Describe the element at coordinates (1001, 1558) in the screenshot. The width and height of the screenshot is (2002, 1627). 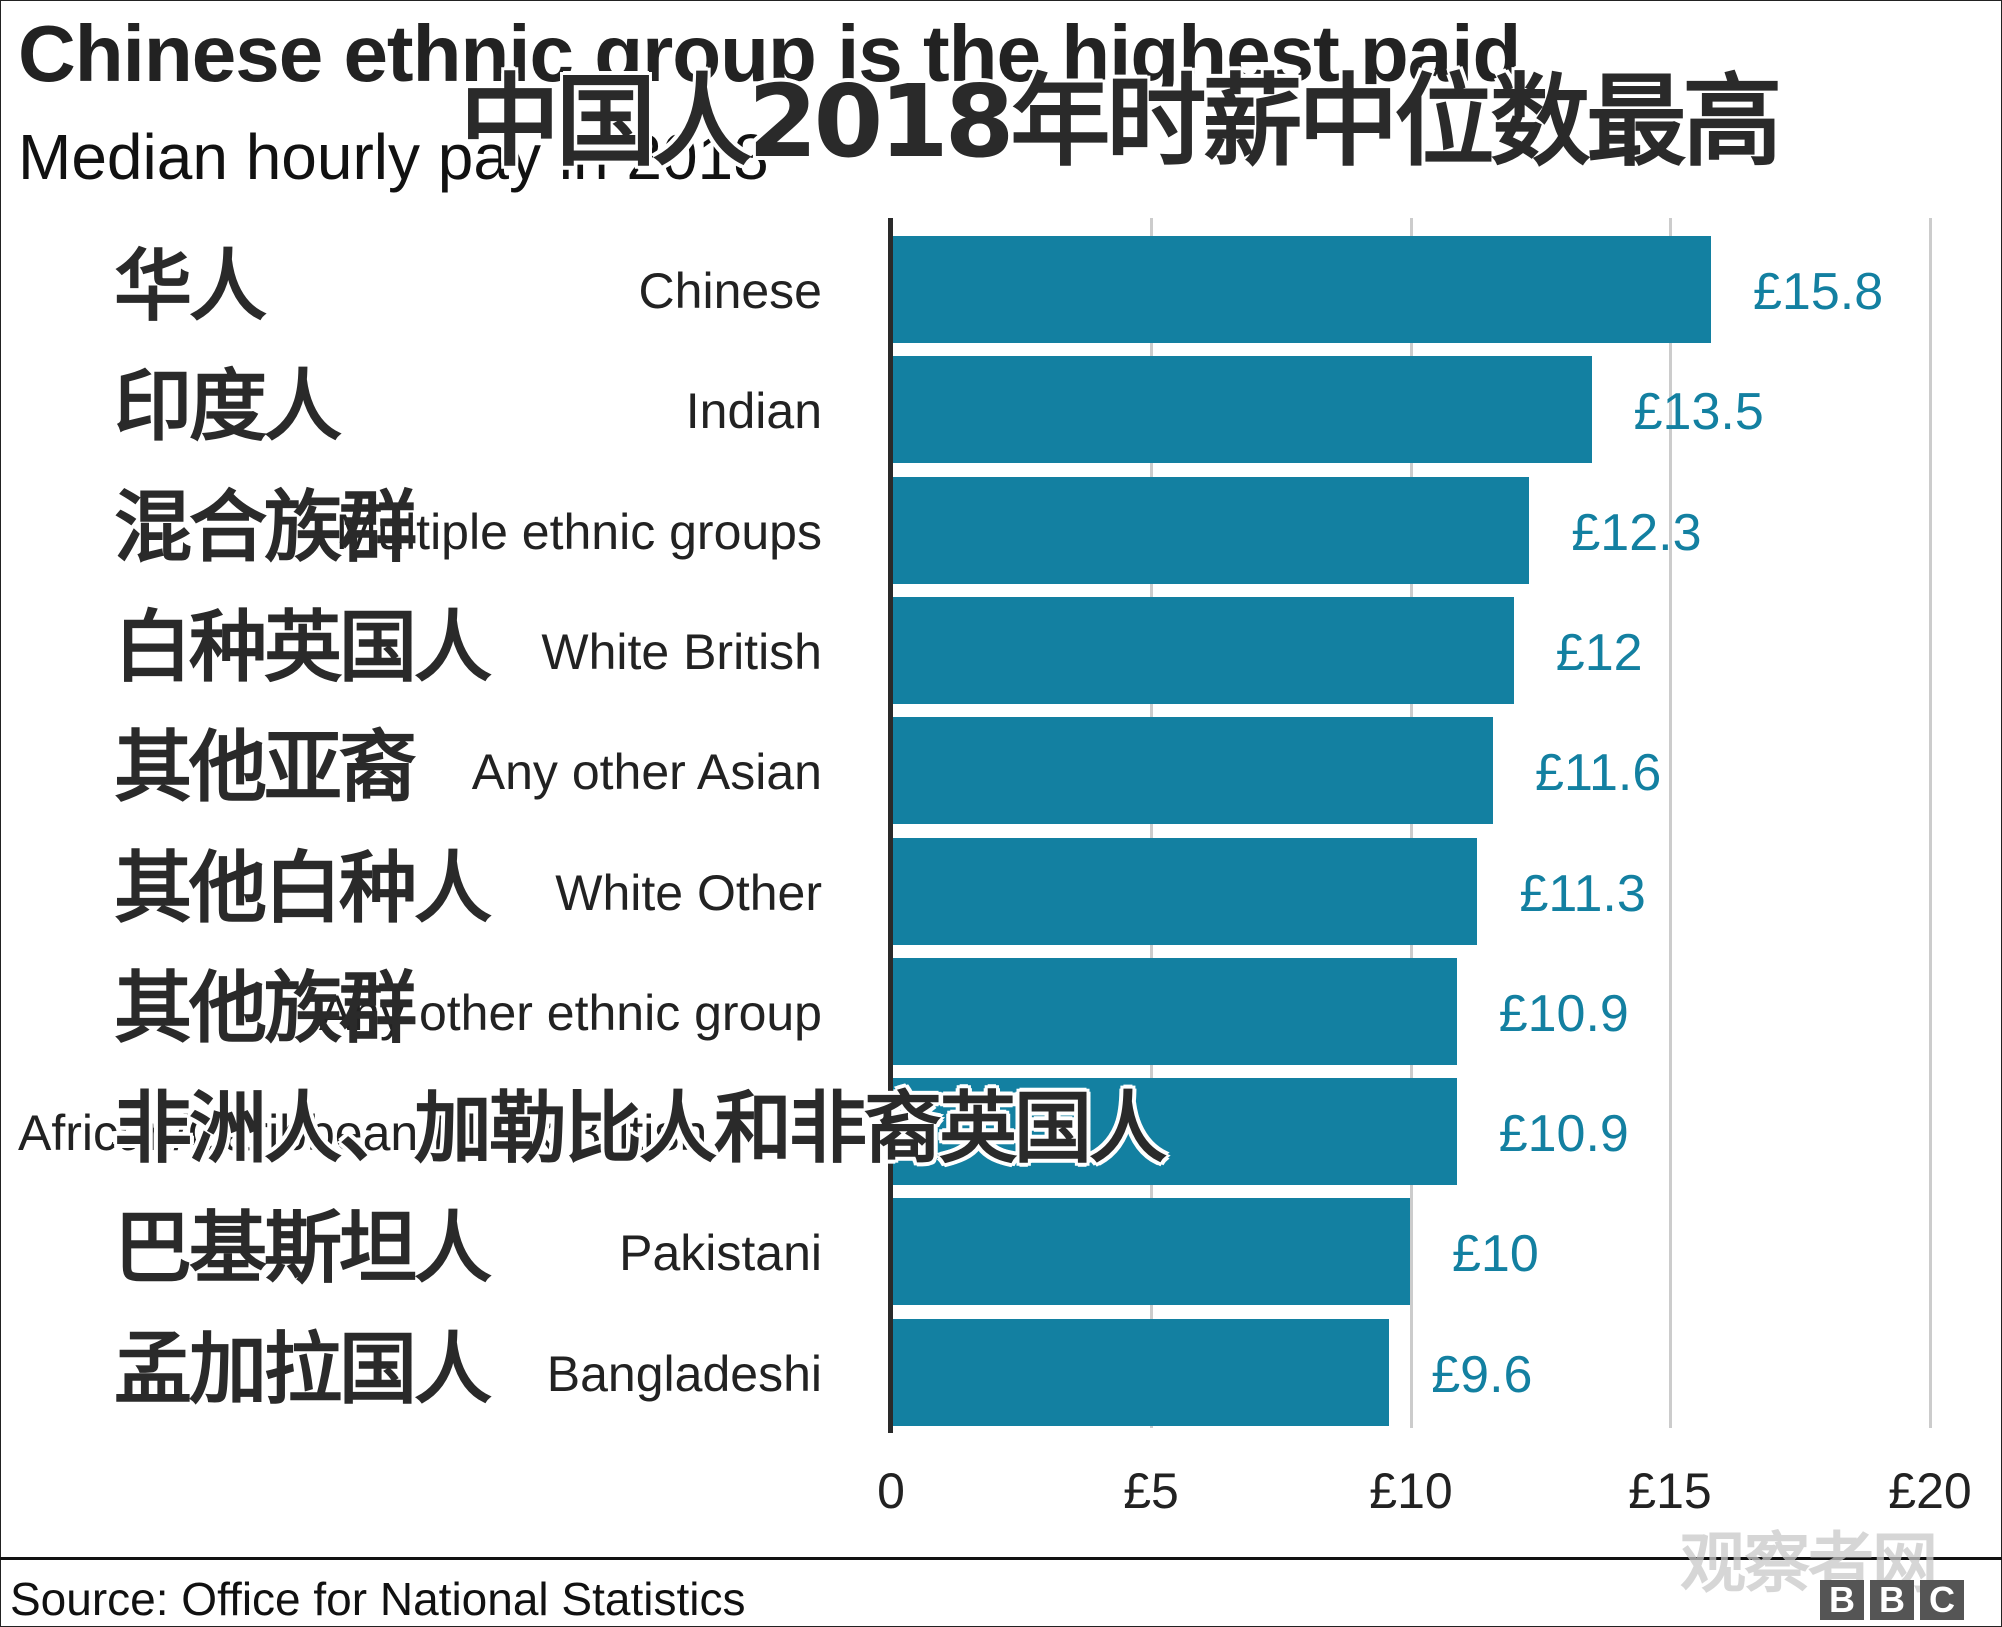
I see `footer-divider` at that location.